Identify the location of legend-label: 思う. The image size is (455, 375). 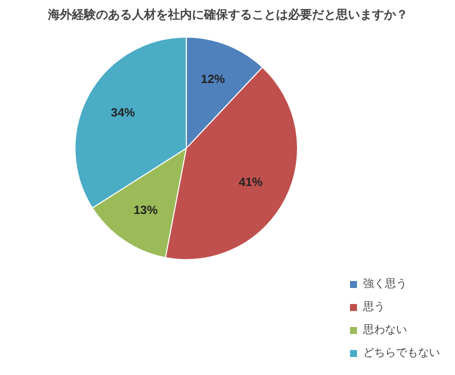
(374, 307).